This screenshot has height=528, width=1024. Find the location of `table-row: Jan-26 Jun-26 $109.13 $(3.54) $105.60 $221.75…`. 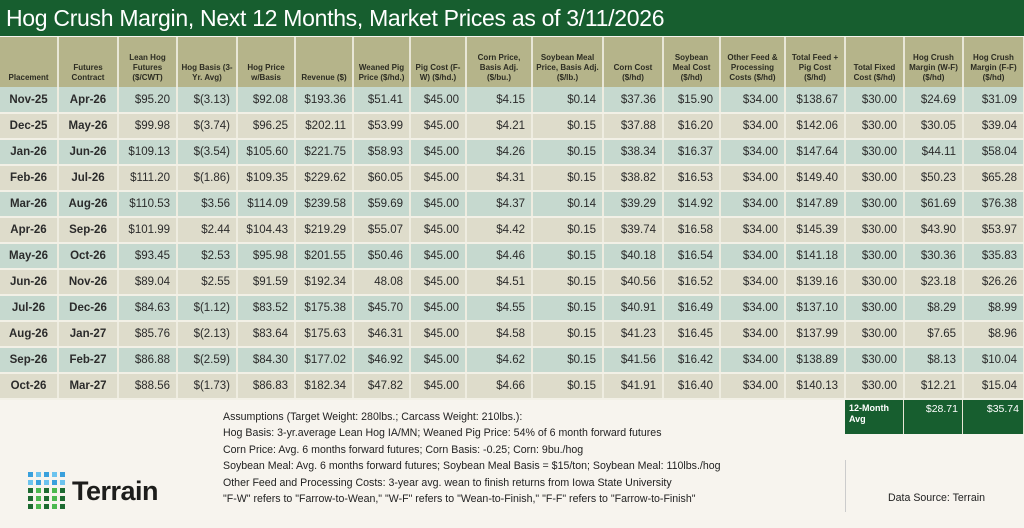

table-row: Jan-26 Jun-26 $109.13 $(3.54) $105.60 $221.75… is located at coordinates (512, 152).